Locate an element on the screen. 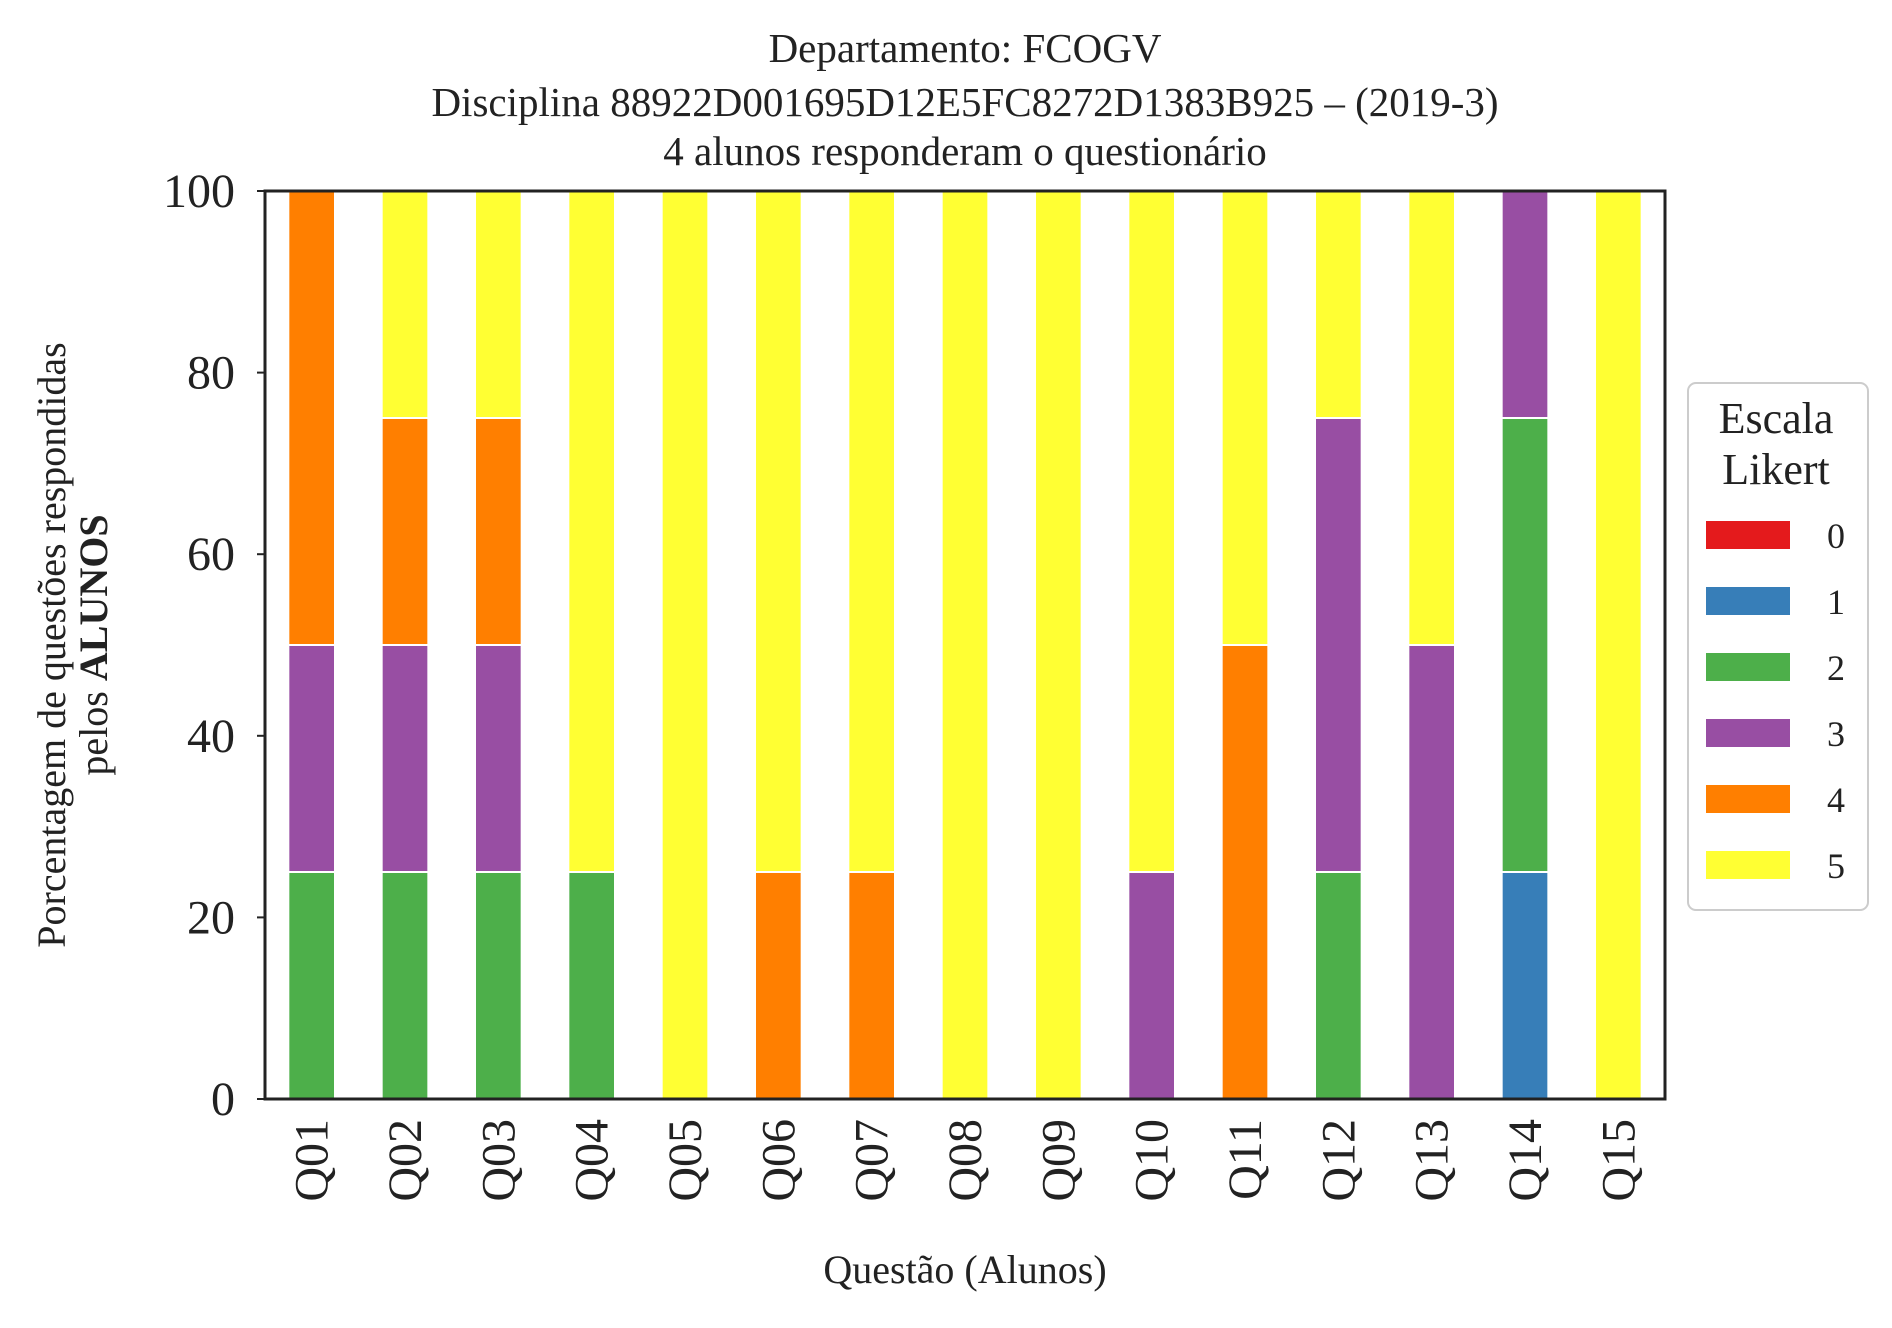 The width and height of the screenshot is (1892, 1328). x-tick-label: Q04 is located at coordinates (592, 1160).